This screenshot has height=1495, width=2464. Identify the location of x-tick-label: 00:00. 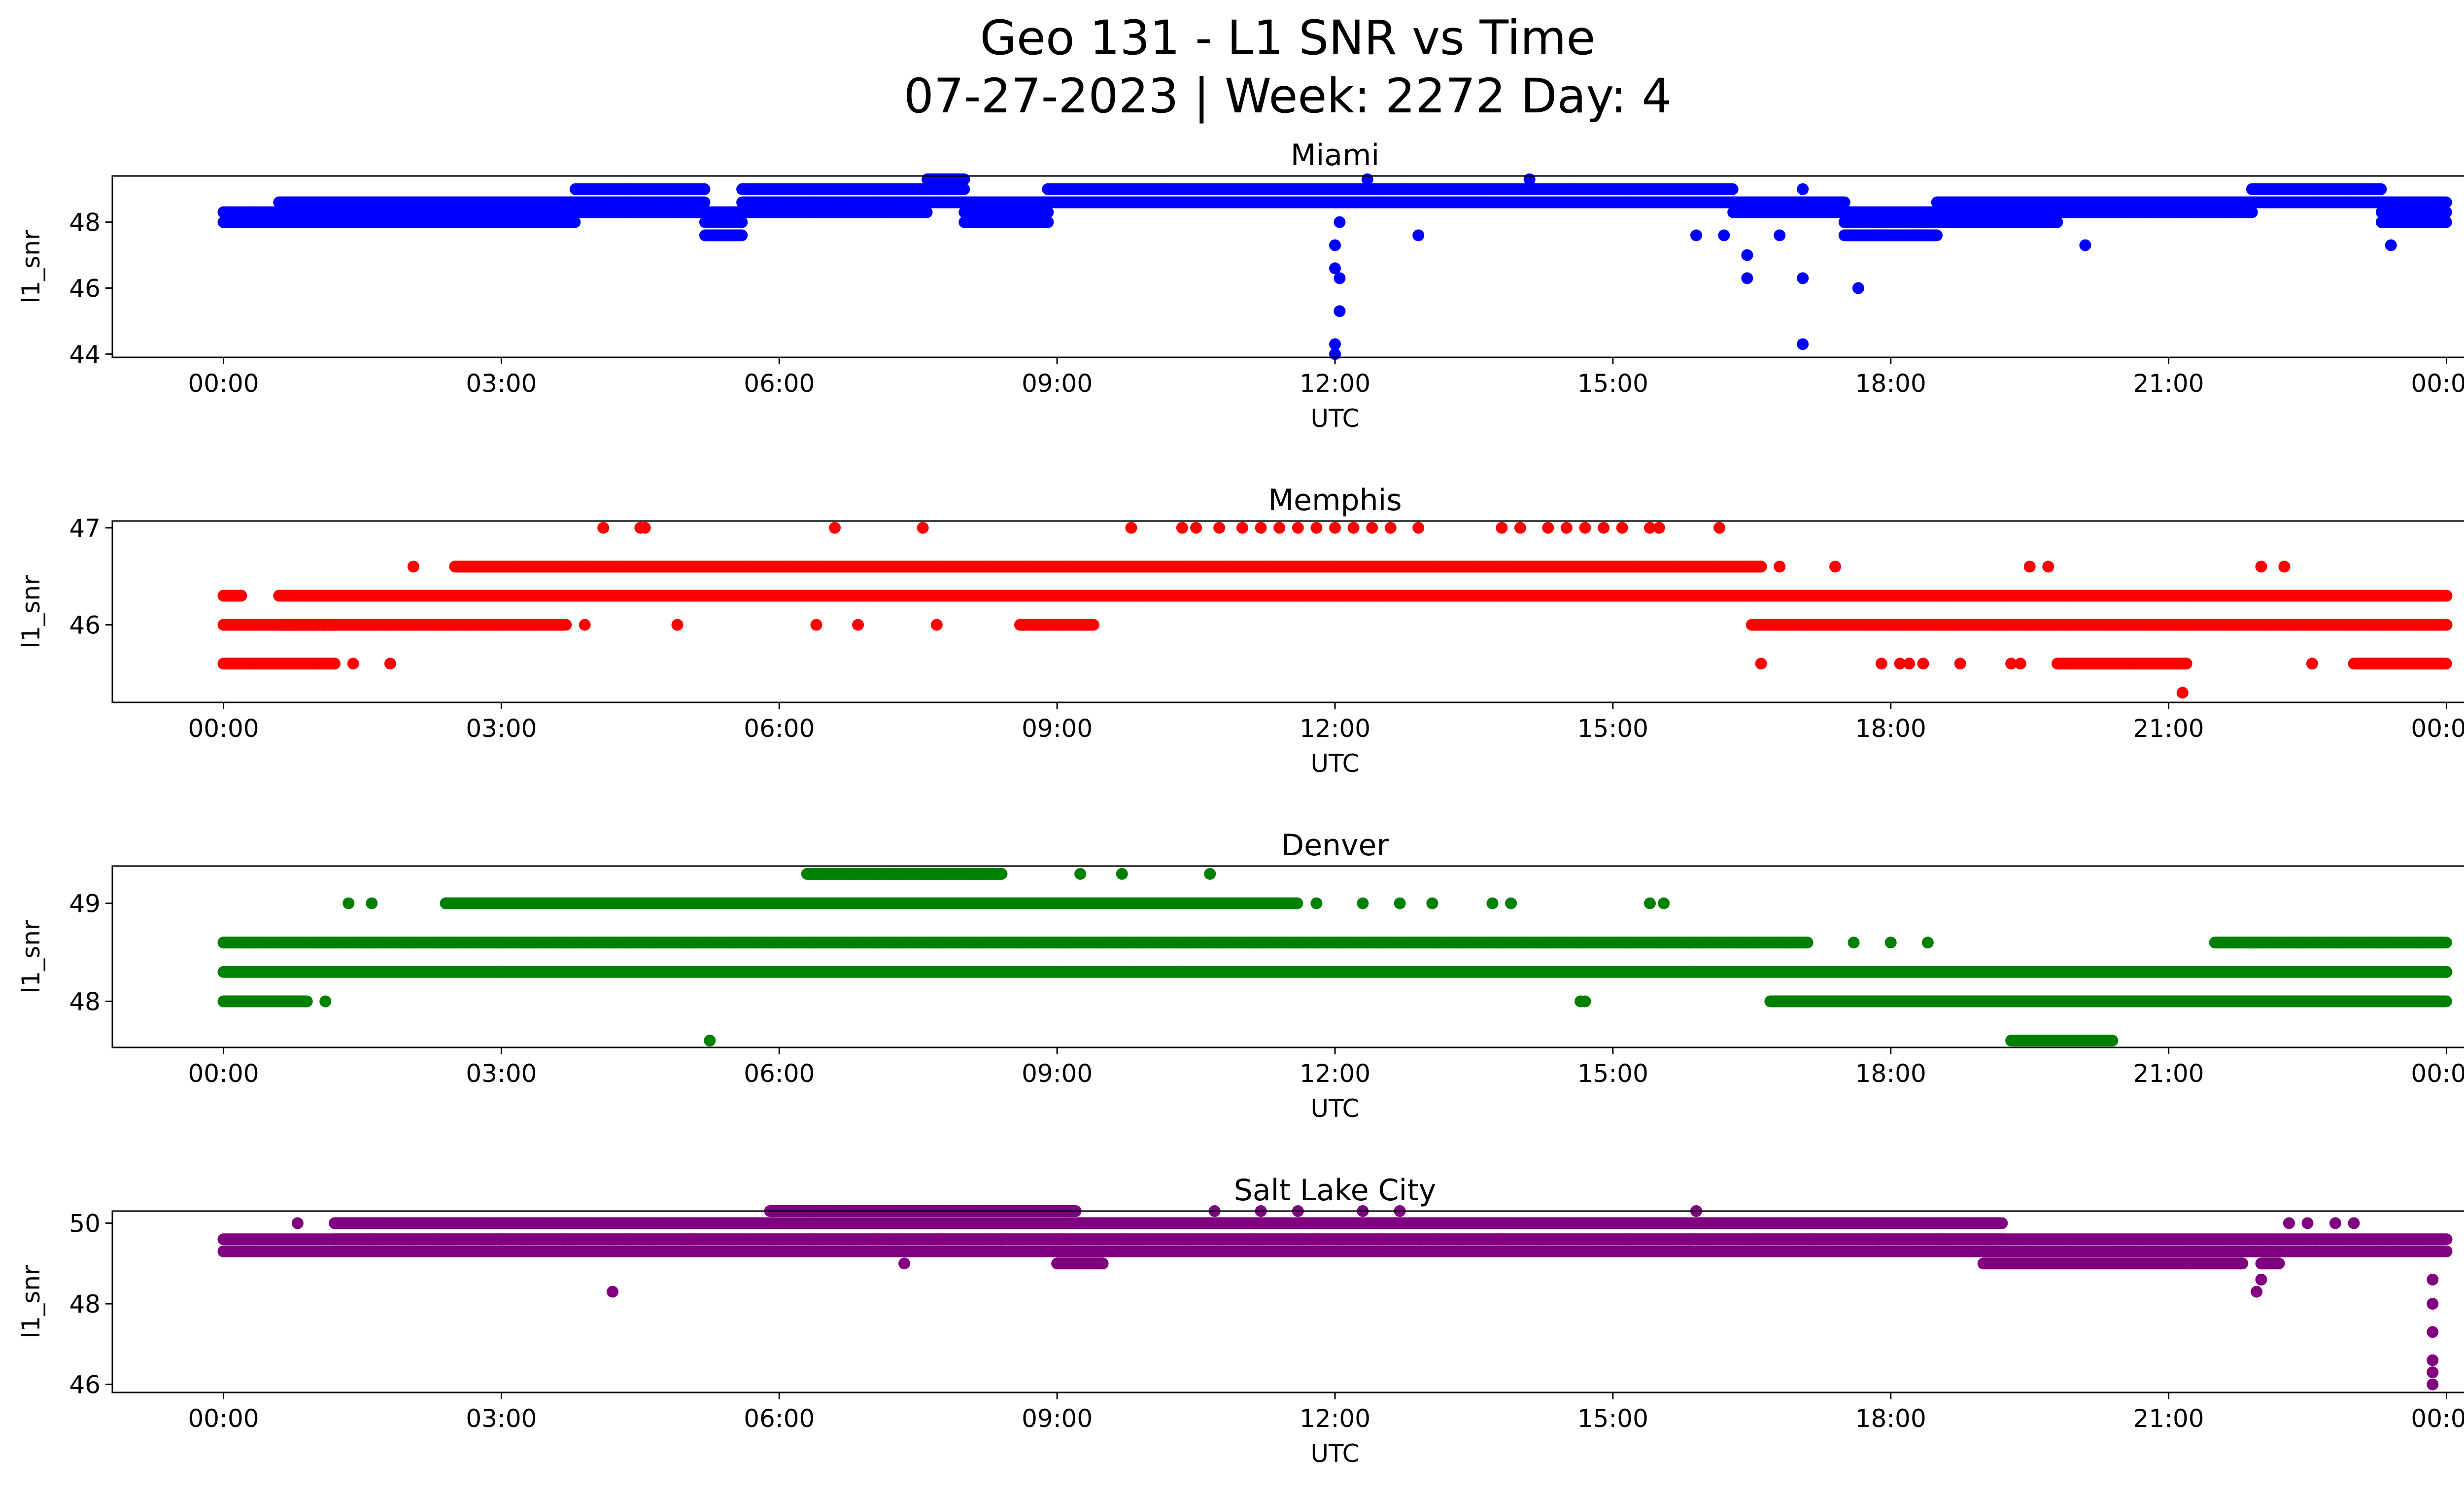
(223, 383).